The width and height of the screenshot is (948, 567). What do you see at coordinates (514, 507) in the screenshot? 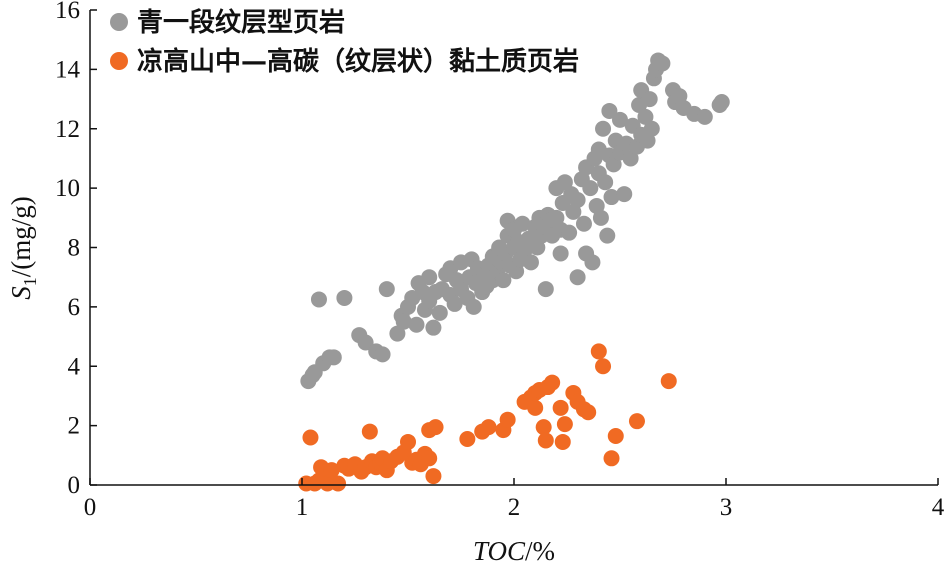
I see `x-tick-label: 2` at bounding box center [514, 507].